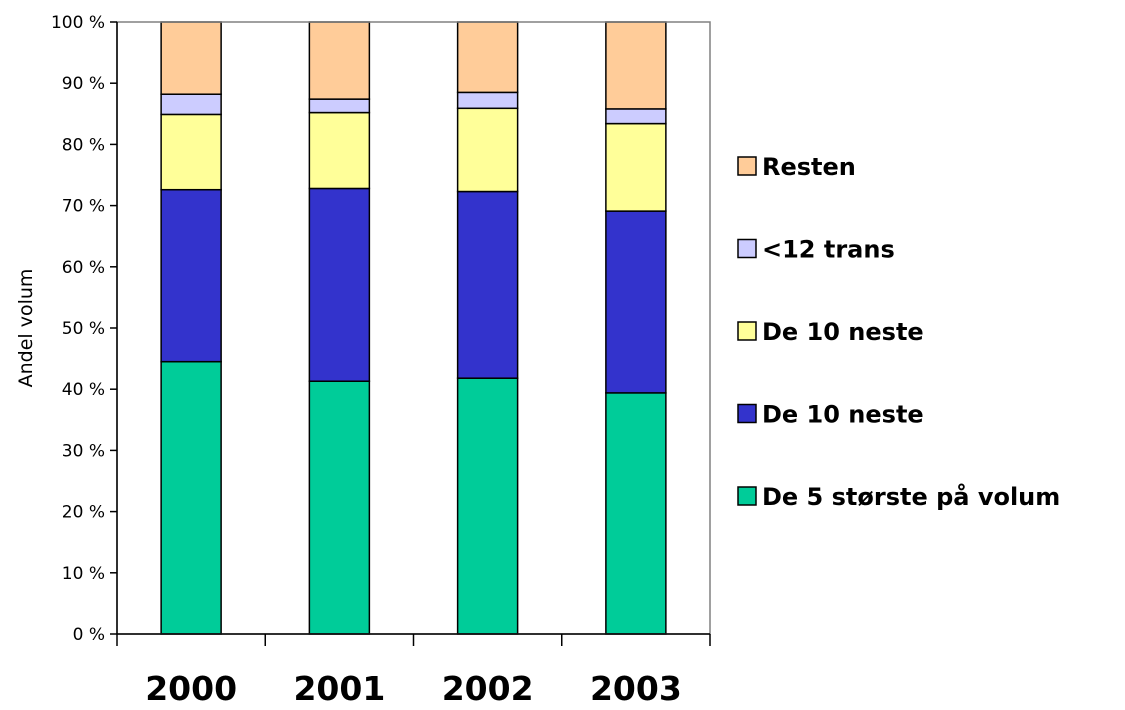 This screenshot has width=1125, height=710. Describe the element at coordinates (636, 687) in the screenshot. I see `x-tick-label: 2003` at that location.